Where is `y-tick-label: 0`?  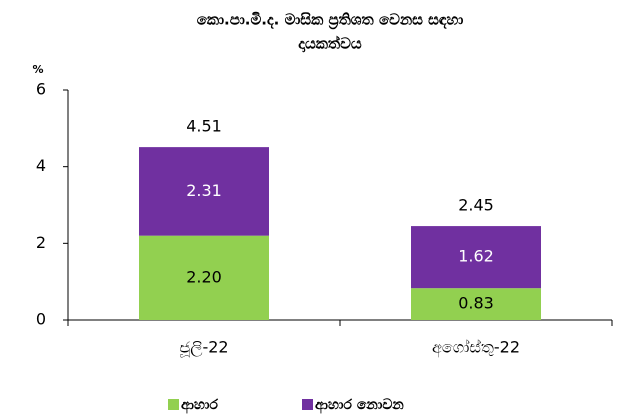 y-tick-label: 0 is located at coordinates (41, 319).